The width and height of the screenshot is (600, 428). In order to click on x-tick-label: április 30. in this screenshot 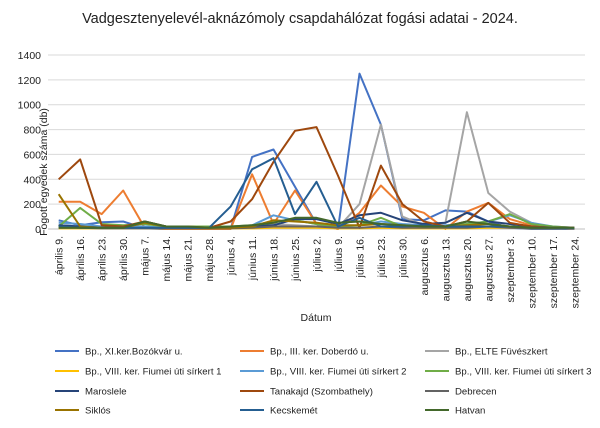, I will do `click(124, 258)`.